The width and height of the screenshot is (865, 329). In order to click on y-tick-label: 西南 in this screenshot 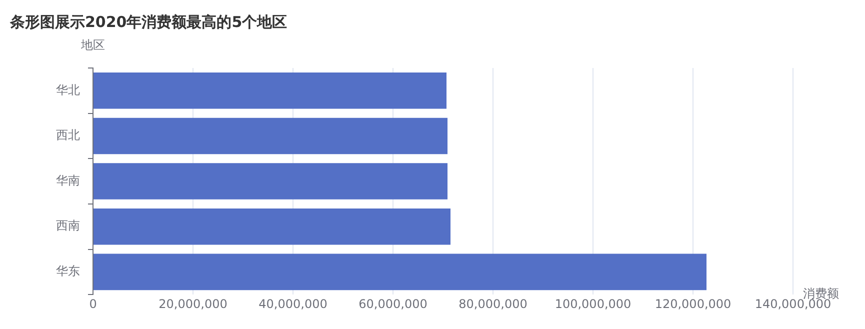, I will do `click(68, 225)`.